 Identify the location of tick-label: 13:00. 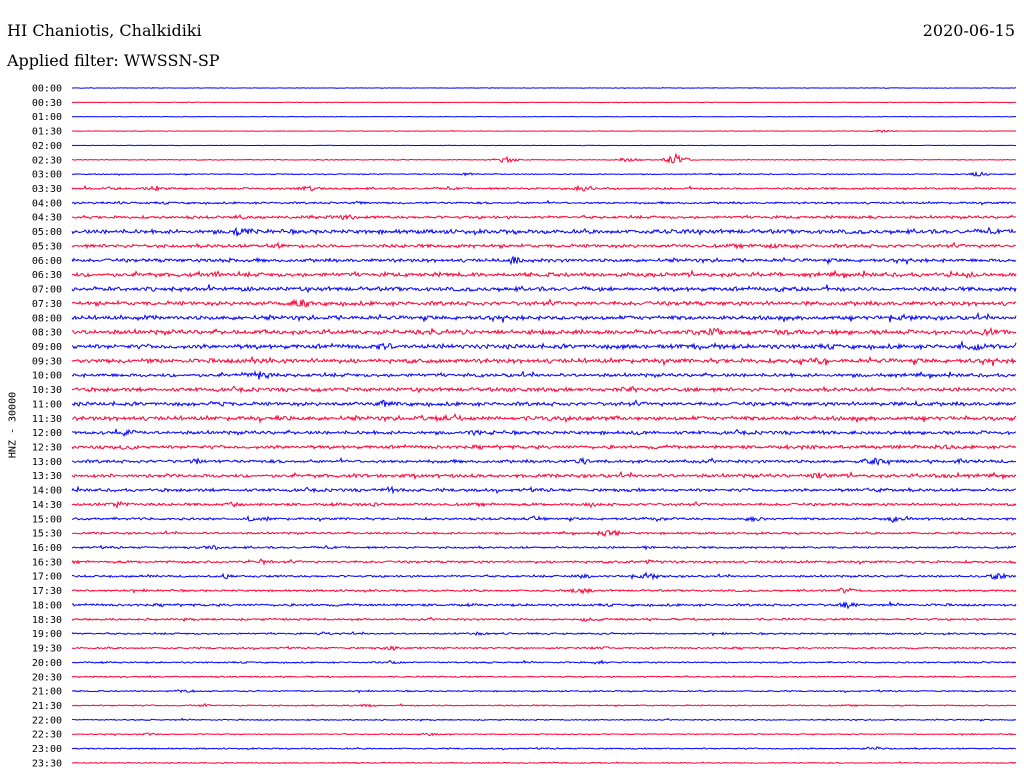
(47, 462).